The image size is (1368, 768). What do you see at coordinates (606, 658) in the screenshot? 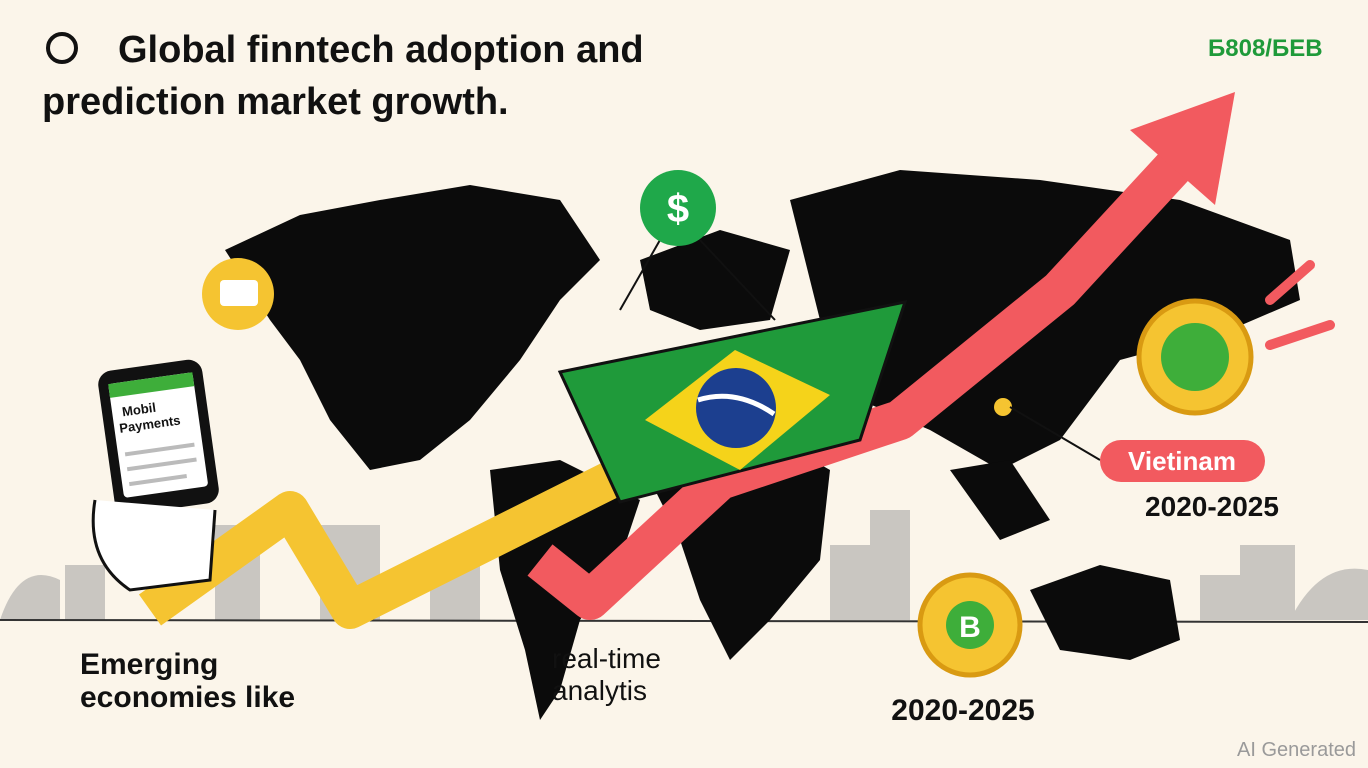
I see `caption: real-time` at bounding box center [606, 658].